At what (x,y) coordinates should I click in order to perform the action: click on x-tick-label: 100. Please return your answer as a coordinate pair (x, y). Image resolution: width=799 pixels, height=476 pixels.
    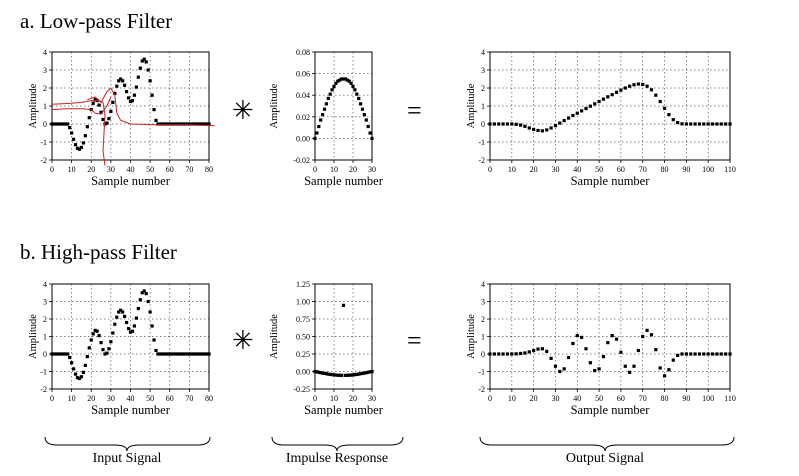
    Looking at the image, I should click on (708, 169).